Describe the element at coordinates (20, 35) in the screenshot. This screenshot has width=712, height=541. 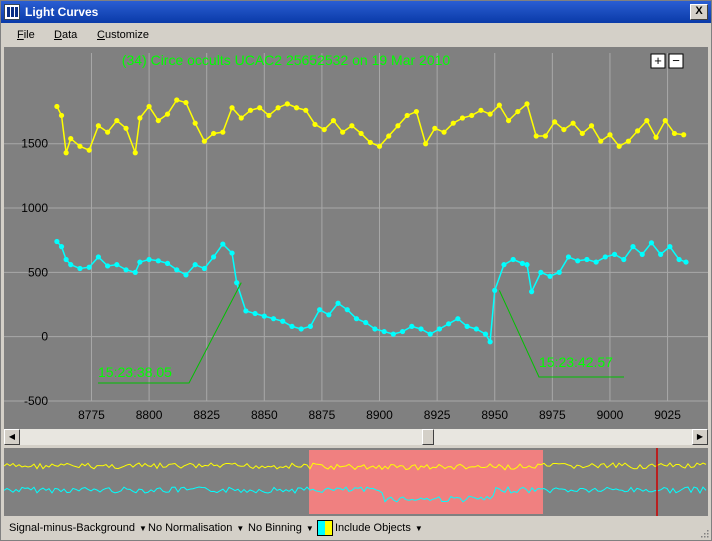
I see `menu-file-mnemonic: F` at that location.